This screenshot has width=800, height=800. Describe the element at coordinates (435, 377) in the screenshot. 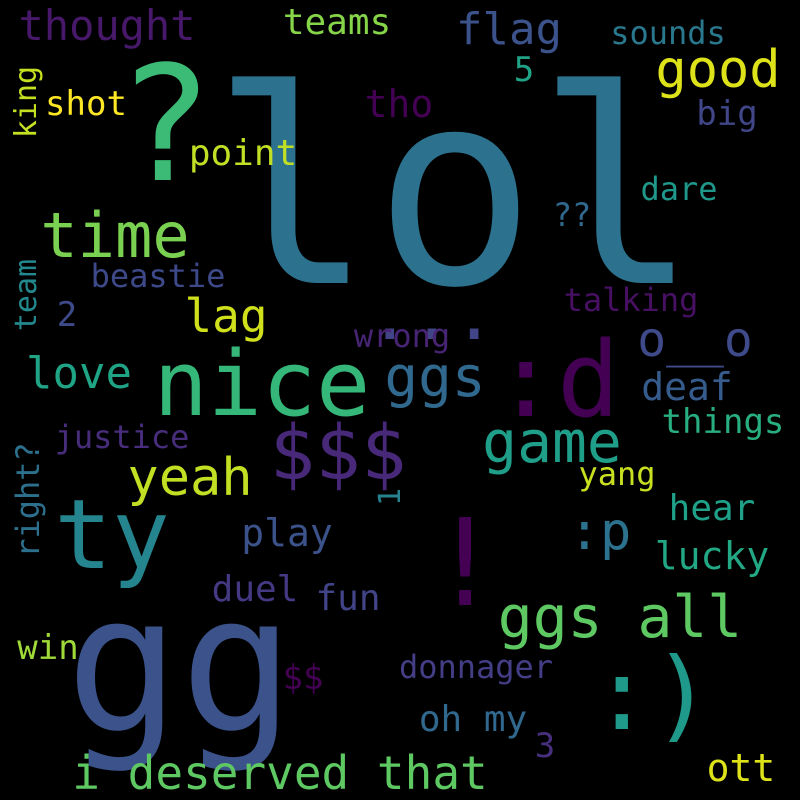

I see `word-ggs: ggs` at that location.